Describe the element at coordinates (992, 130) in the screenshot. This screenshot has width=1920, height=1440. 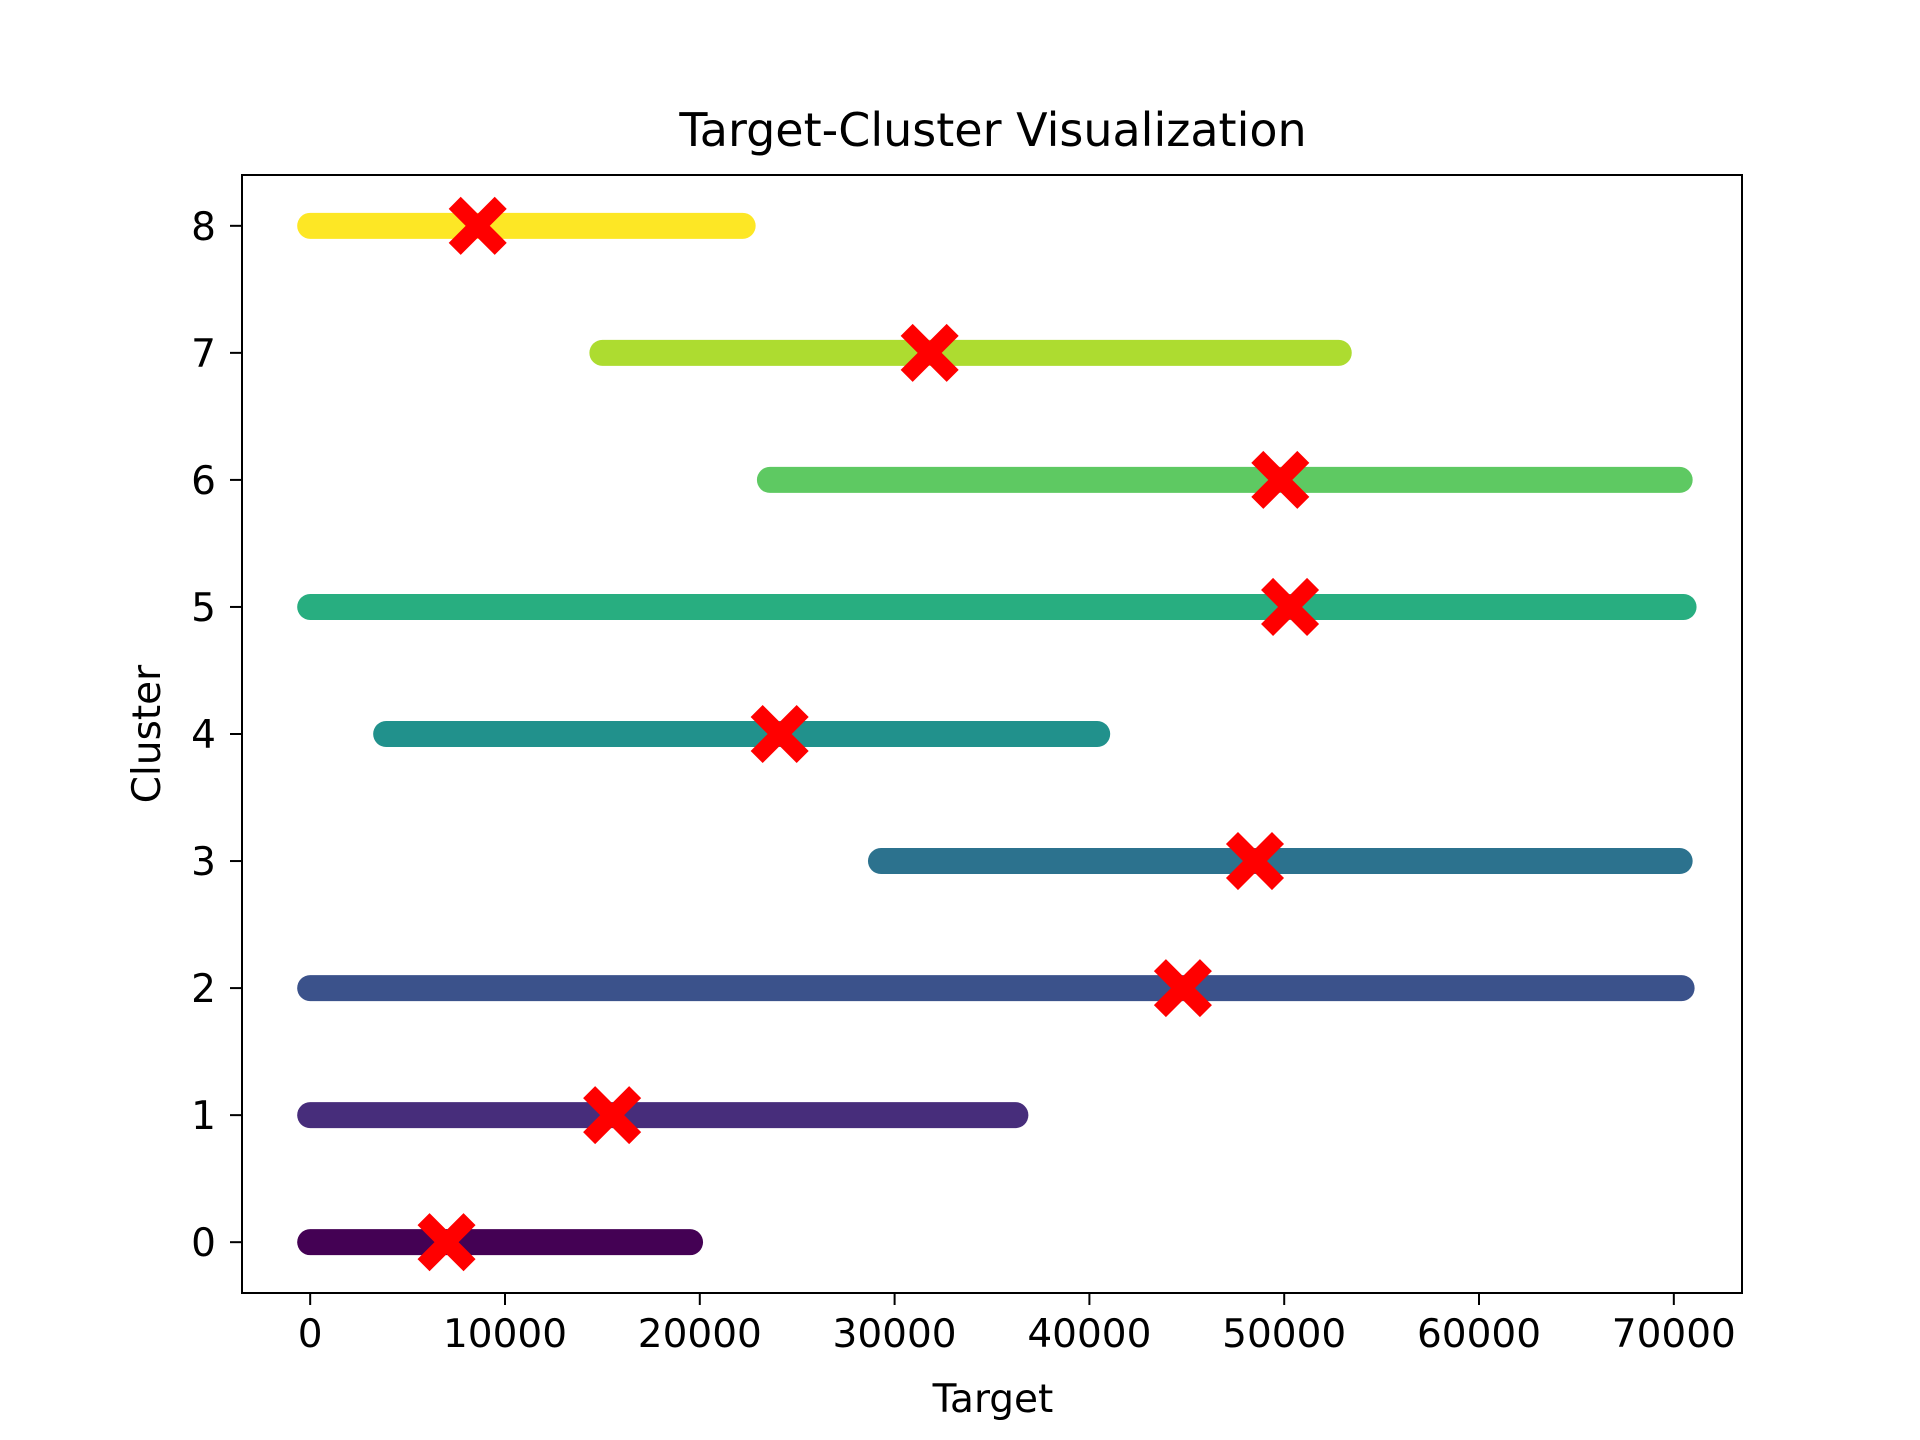
I see `chart-title: Target-Cluster Visualization` at that location.